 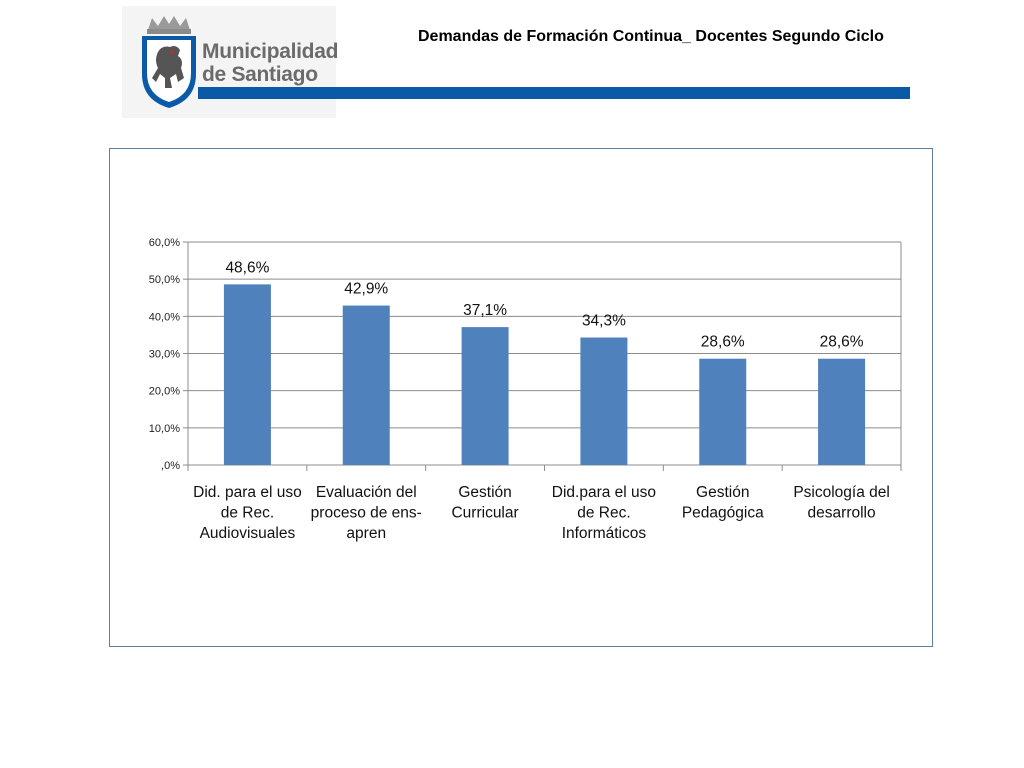 What do you see at coordinates (484, 503) in the screenshot?
I see `category-label: Gestión Curricular` at bounding box center [484, 503].